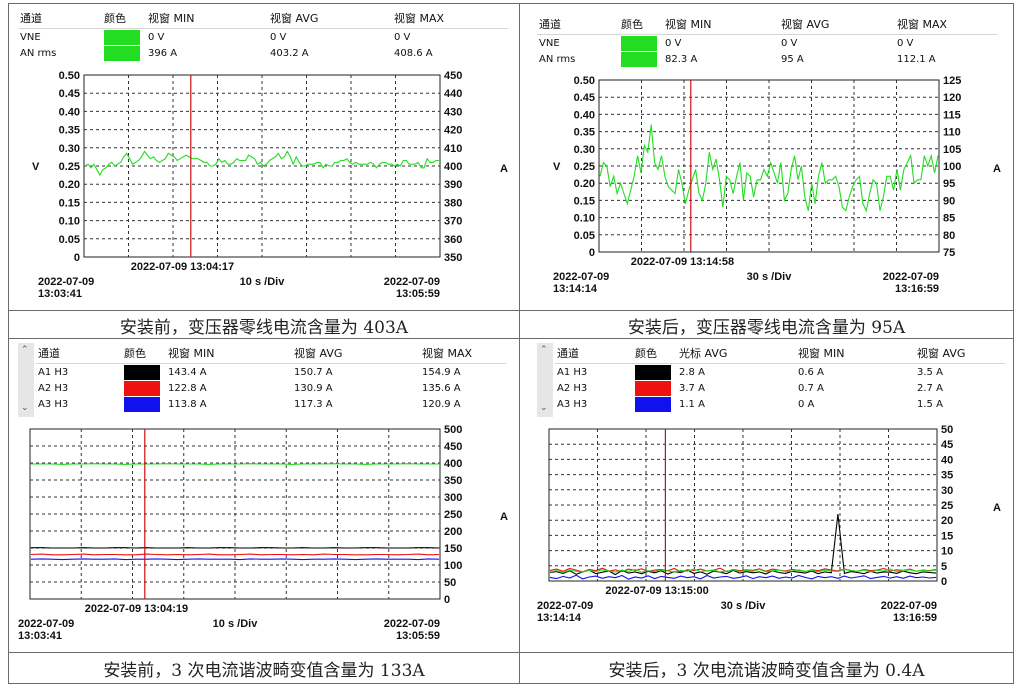  What do you see at coordinates (780, 372) in the screenshot?
I see `table-row: A1 H3 2.8 A 0.6 A 3.5 A` at bounding box center [780, 372].